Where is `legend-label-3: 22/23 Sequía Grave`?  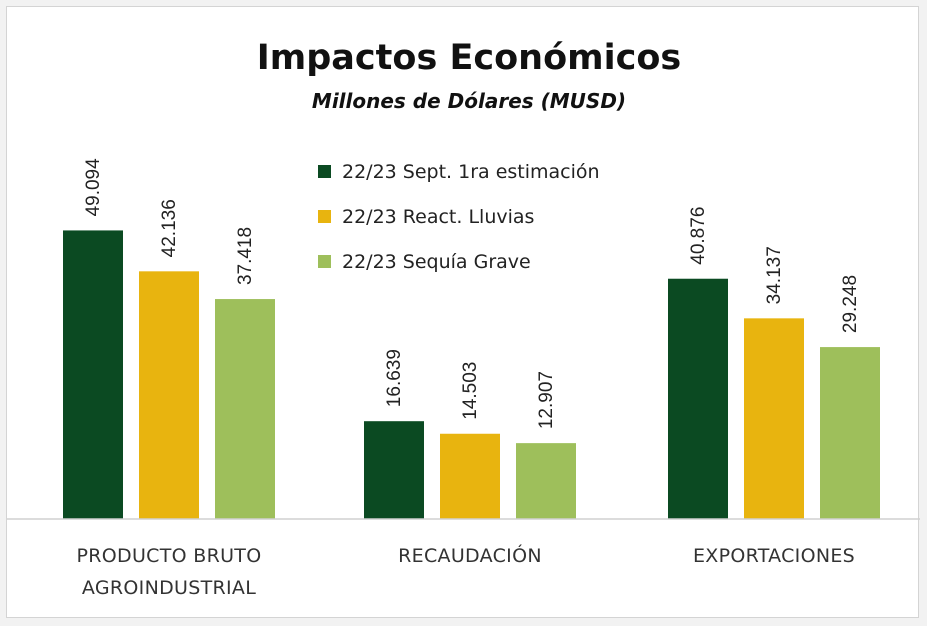 legend-label-3: 22/23 Sequía Grave is located at coordinates (436, 262).